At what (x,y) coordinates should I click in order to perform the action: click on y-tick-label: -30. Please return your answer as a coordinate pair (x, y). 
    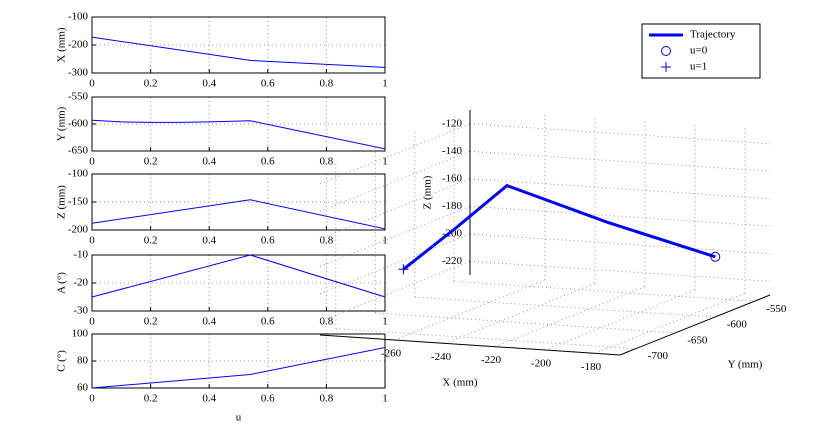
    Looking at the image, I should click on (80, 311).